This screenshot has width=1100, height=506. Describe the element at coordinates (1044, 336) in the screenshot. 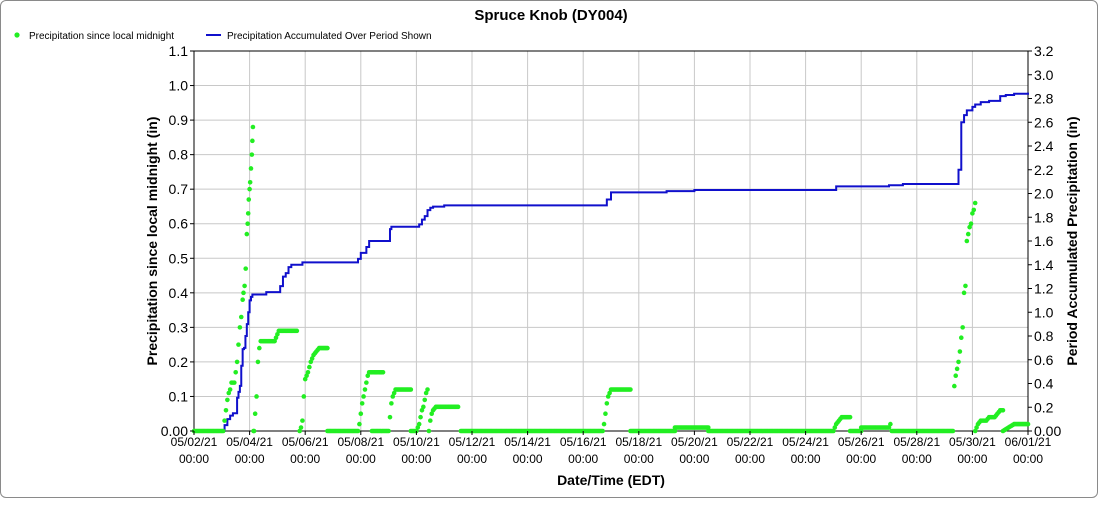

I see `right-tick-label: 0.8` at that location.